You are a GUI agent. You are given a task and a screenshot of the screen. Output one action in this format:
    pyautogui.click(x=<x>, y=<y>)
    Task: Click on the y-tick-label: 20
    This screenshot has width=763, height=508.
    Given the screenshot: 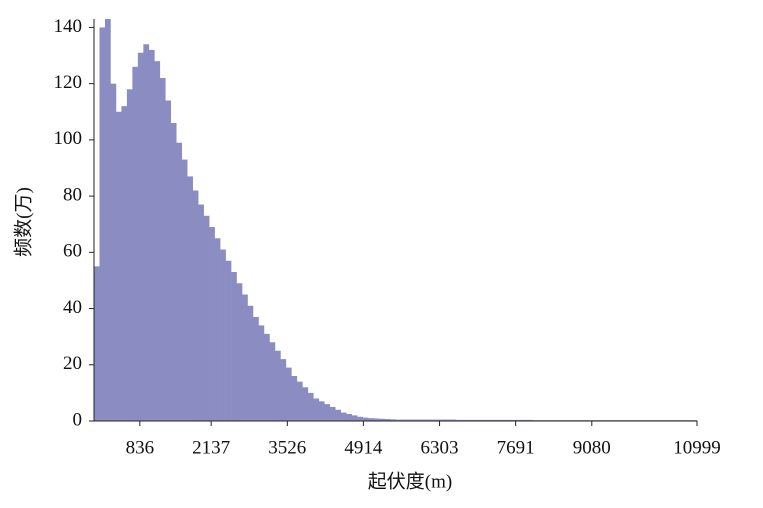 What is the action you would take?
    pyautogui.click(x=72, y=363)
    